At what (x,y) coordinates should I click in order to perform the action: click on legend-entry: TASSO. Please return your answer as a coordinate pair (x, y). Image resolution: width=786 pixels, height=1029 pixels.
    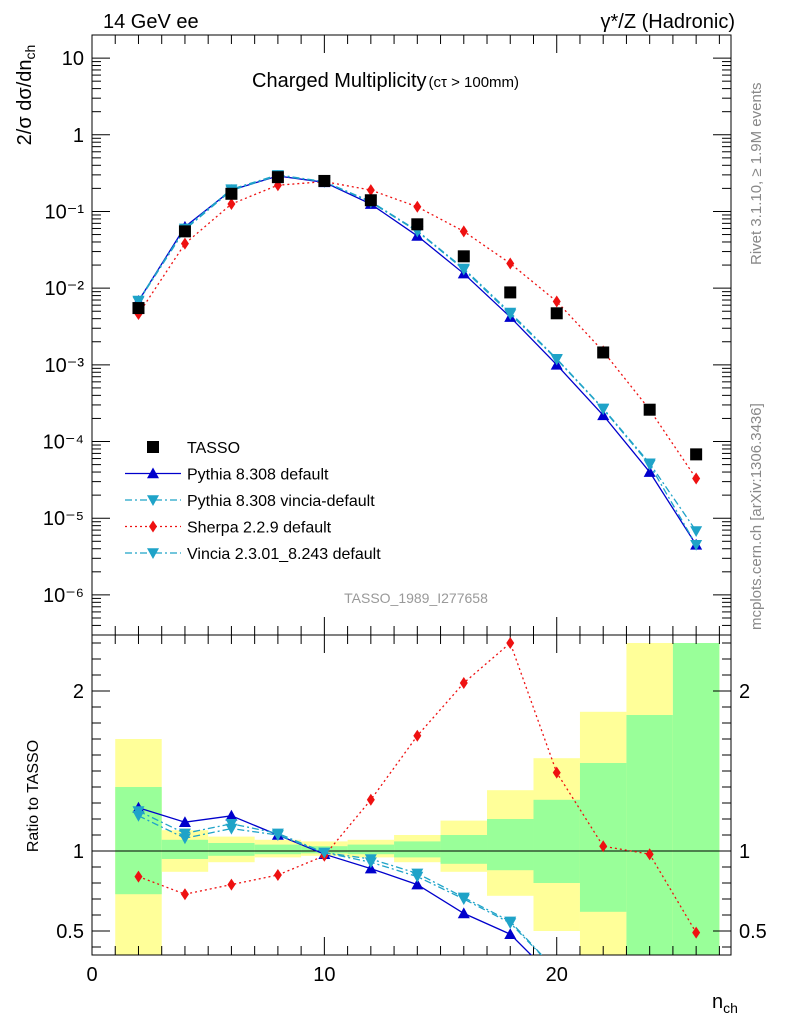
    Looking at the image, I should click on (193, 448).